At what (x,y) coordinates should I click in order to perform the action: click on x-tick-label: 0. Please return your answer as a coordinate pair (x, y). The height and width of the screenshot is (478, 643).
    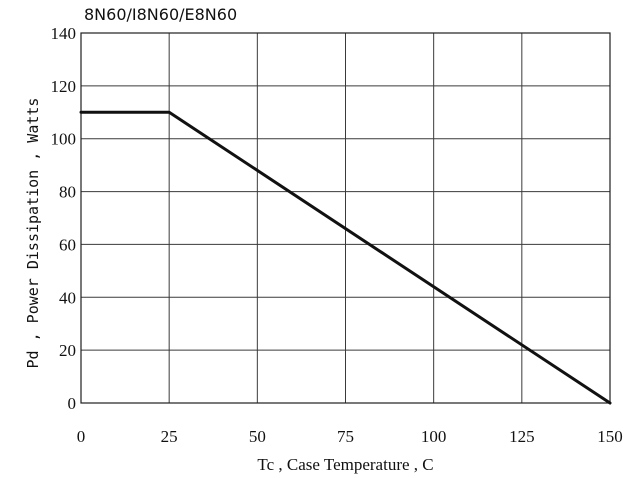
    Looking at the image, I should click on (81, 436).